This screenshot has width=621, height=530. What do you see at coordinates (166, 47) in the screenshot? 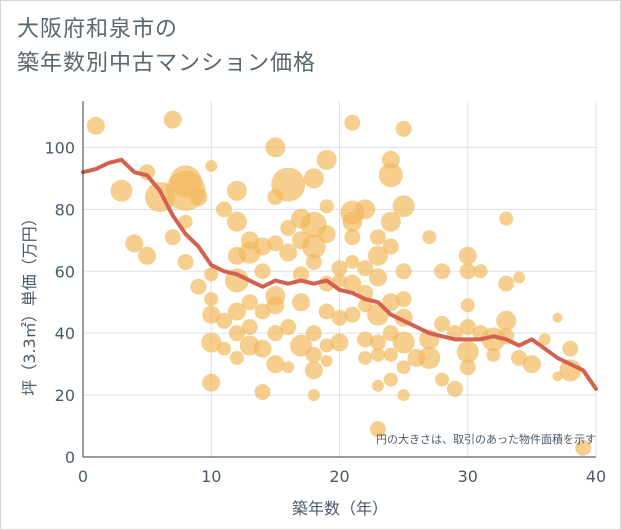
I see `chart-title: 大阪府和泉市の 築年数別中古マンション価格` at bounding box center [166, 47].